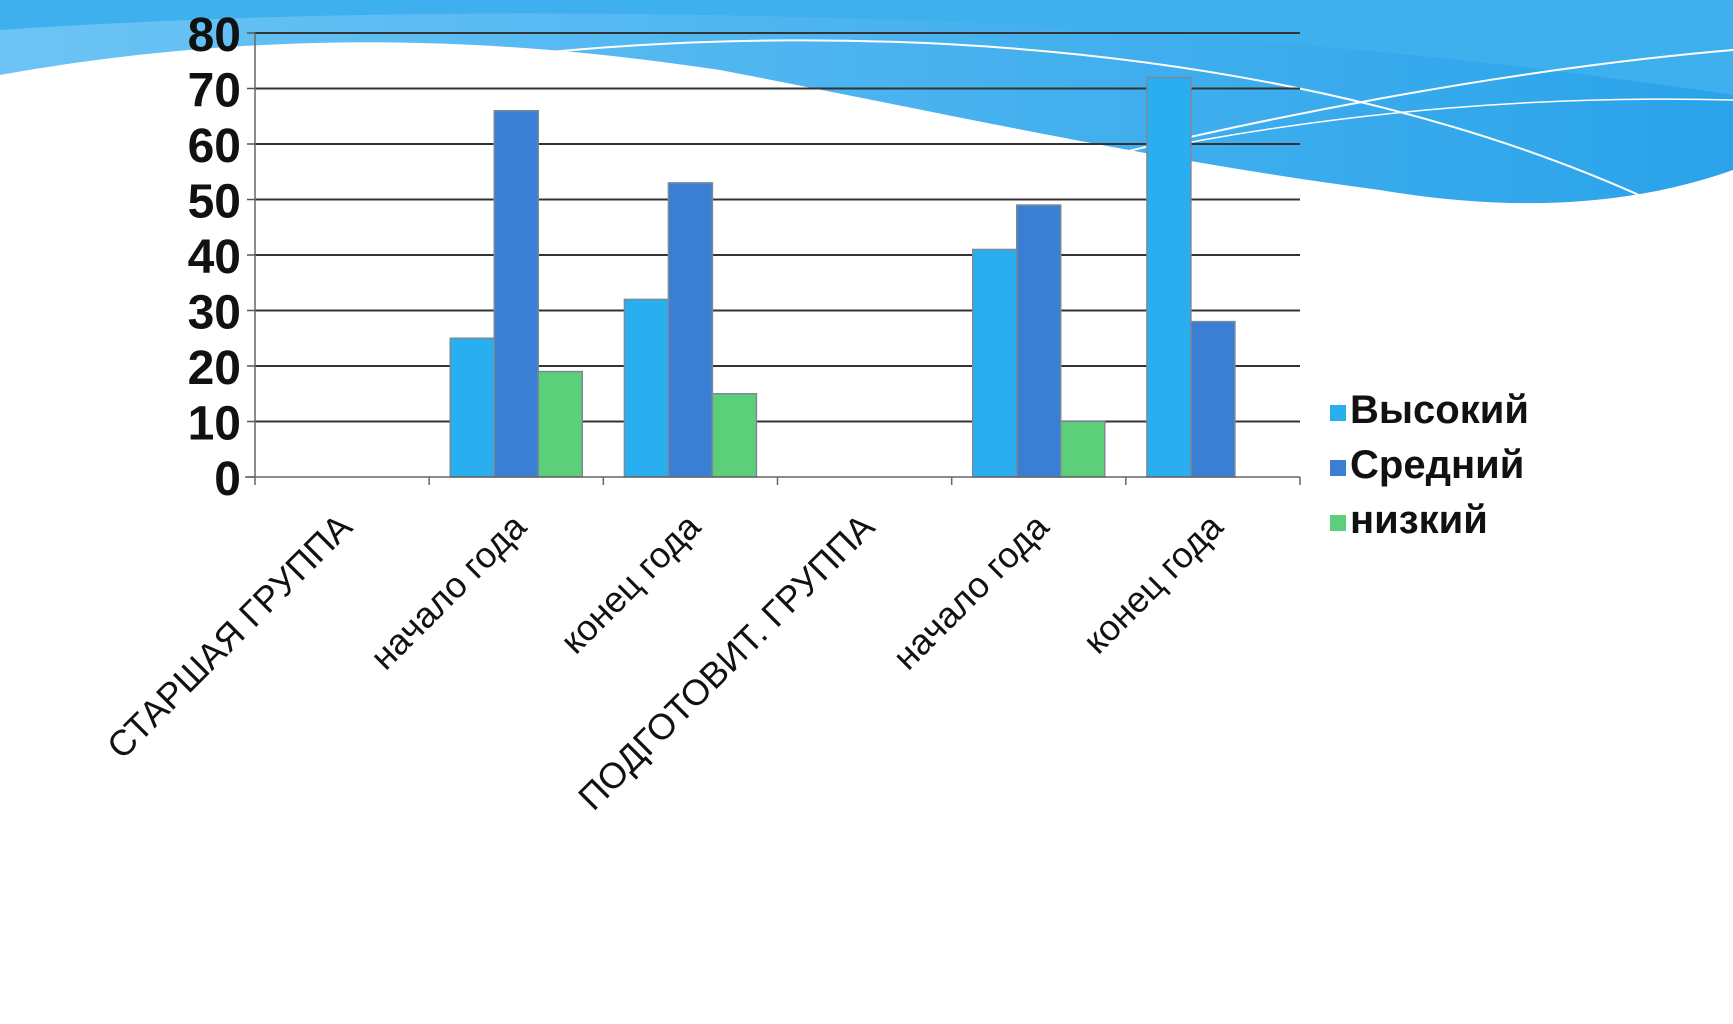 This screenshot has height=1024, width=1733. What do you see at coordinates (214, 202) in the screenshot?
I see `y-tick-label: 50` at bounding box center [214, 202].